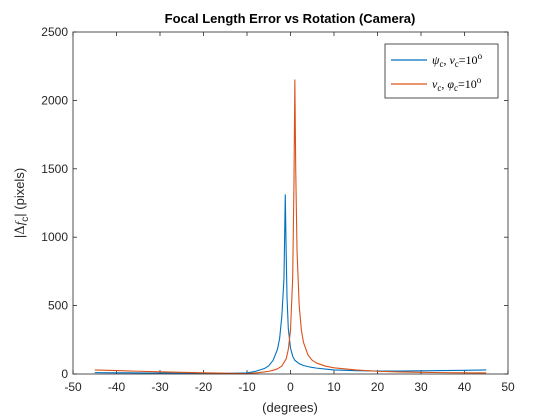 This screenshot has width=560, height=420. Describe the element at coordinates (160, 387) in the screenshot. I see `x-tick-label: -30` at that location.